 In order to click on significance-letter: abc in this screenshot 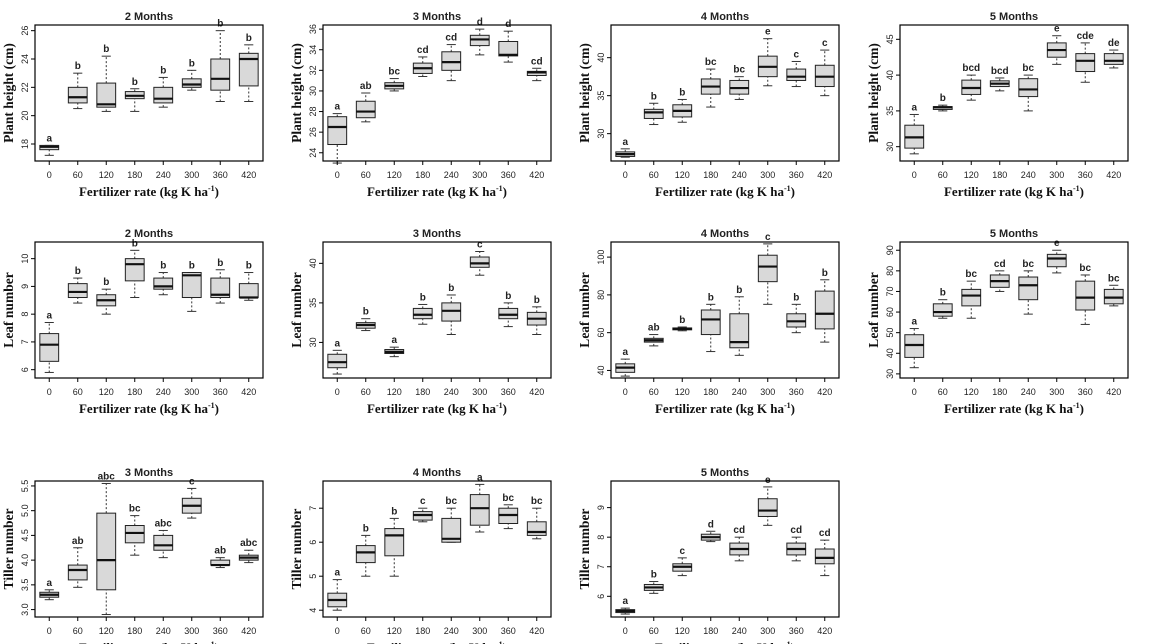, I will do `click(107, 476)`.